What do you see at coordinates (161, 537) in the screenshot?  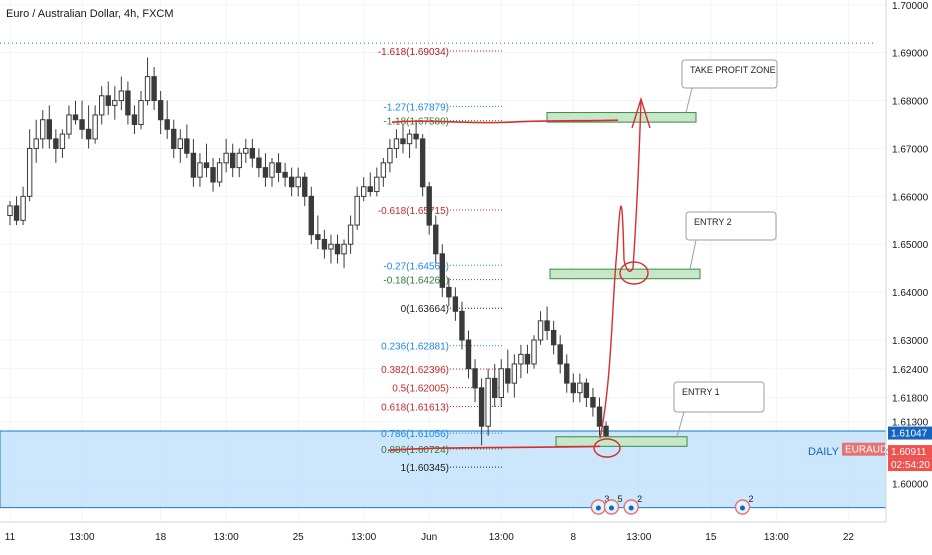 I see `time-tick-label: 18` at bounding box center [161, 537].